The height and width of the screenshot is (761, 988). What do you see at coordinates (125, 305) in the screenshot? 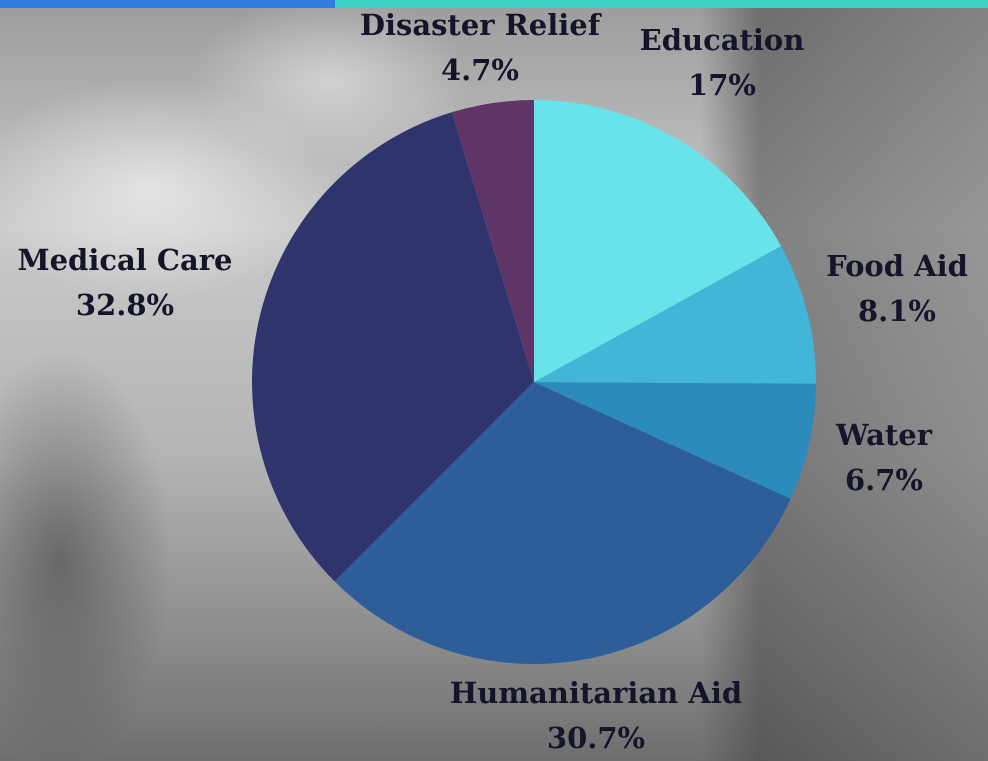
I see `slice-value-label: 32.8%` at bounding box center [125, 305].